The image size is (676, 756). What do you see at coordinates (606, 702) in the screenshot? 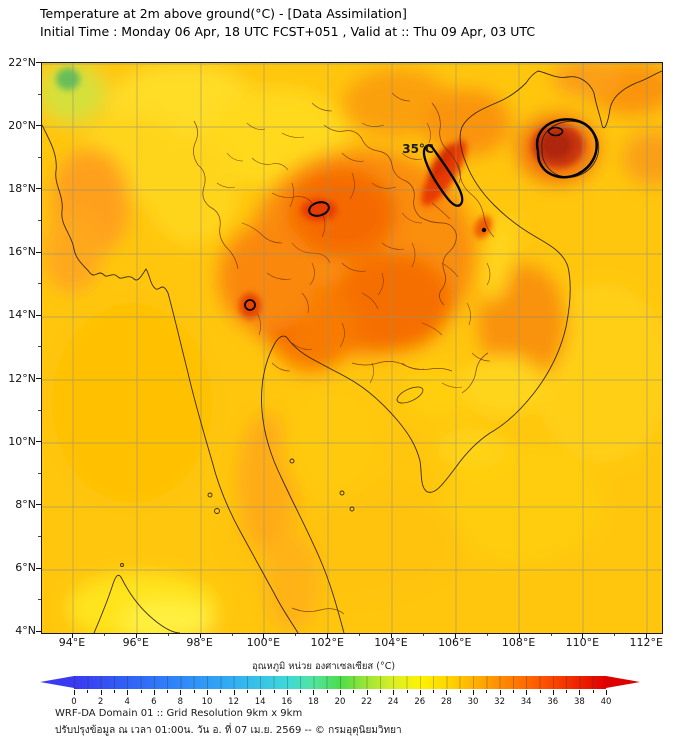
I see `colorbar-tick-label: 40` at bounding box center [606, 702].